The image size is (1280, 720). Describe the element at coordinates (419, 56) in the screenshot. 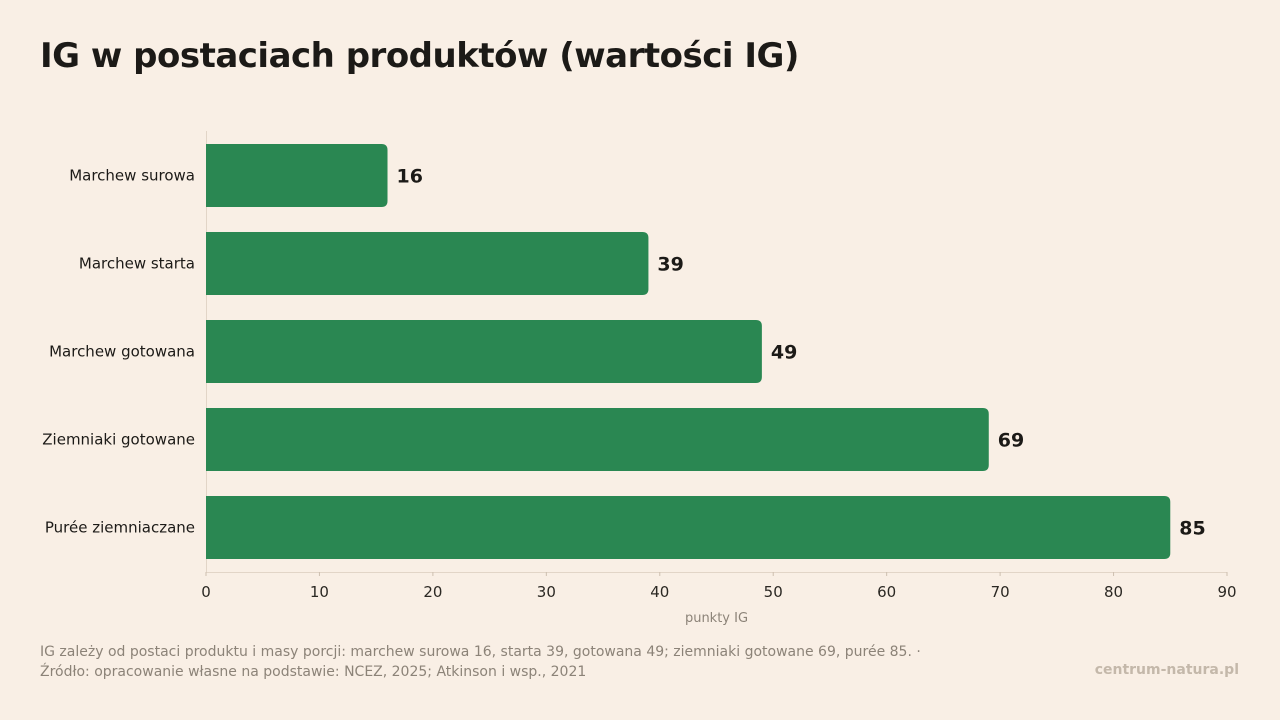

I see `chart-title: IG w postaciach produktów (wartości IG)` at that location.